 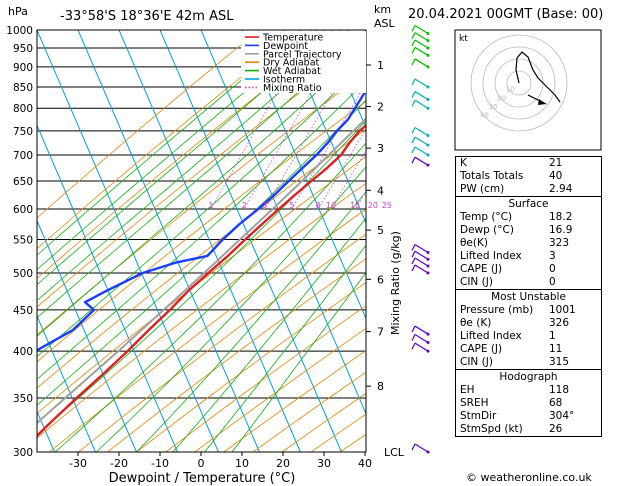 What do you see at coordinates (380, 190) in the screenshot?
I see `km-tick-label: 4` at bounding box center [380, 190].